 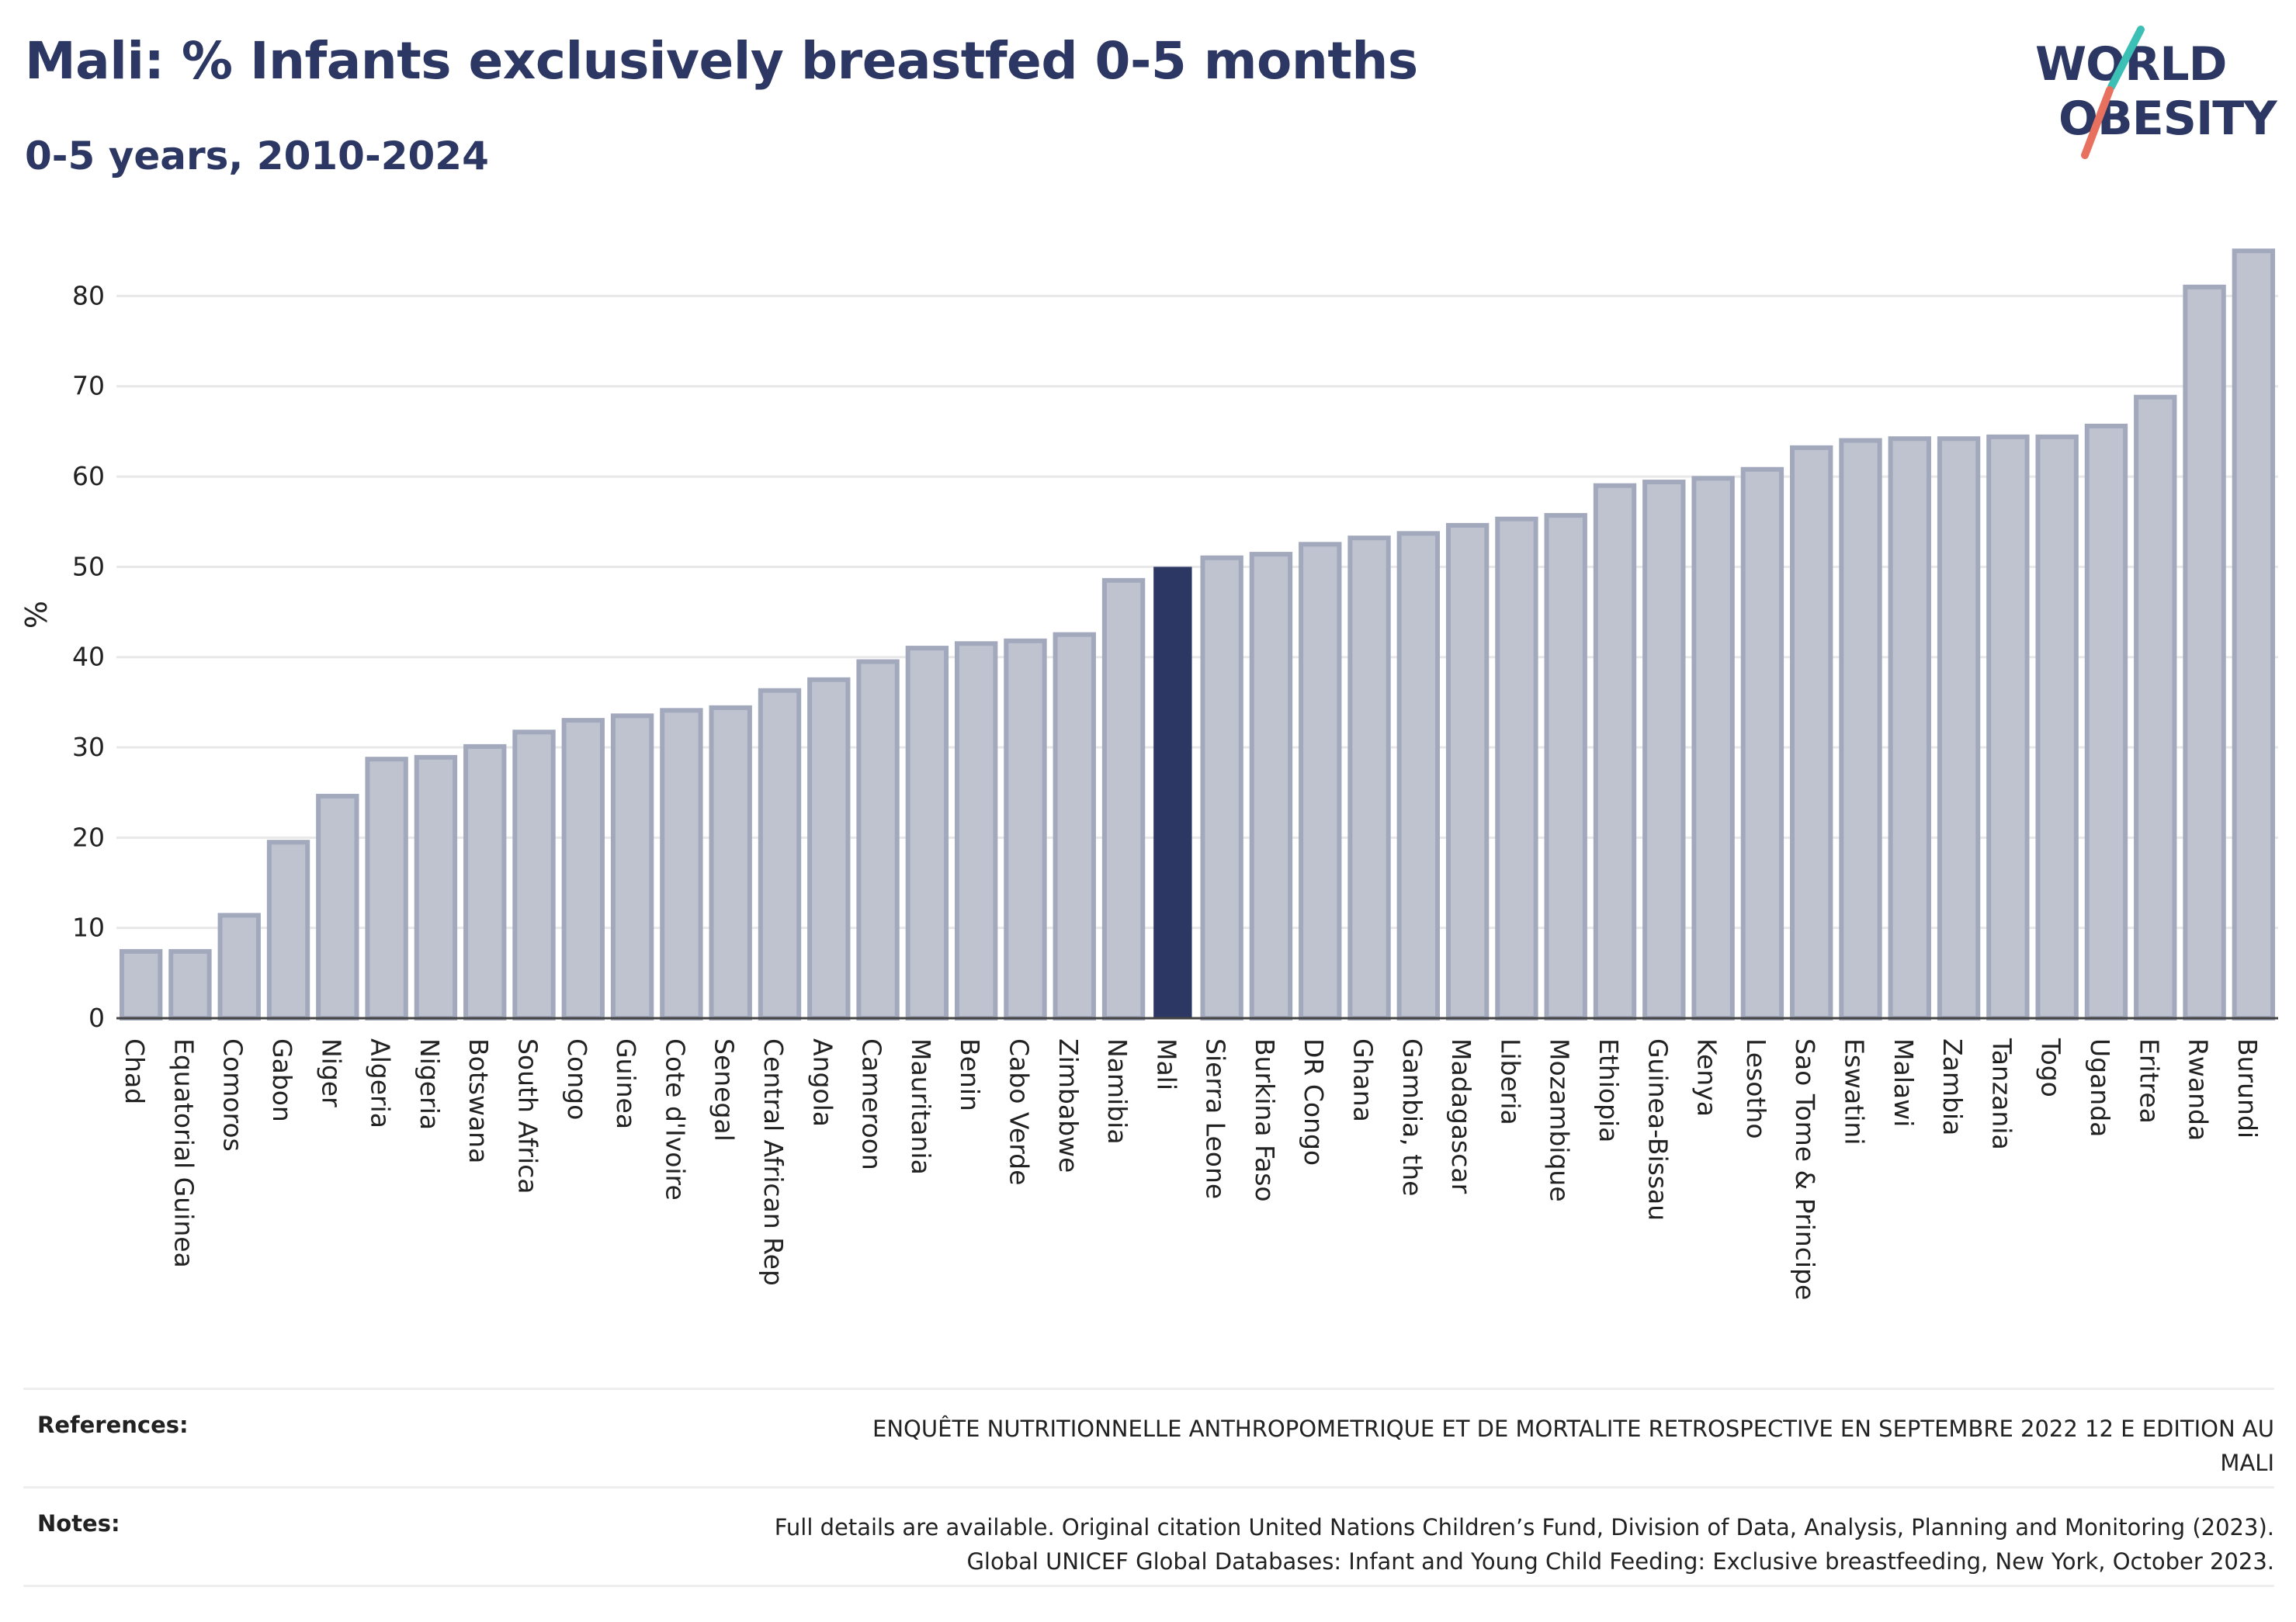 I want to click on y-tick-label: 10, so click(x=88, y=928).